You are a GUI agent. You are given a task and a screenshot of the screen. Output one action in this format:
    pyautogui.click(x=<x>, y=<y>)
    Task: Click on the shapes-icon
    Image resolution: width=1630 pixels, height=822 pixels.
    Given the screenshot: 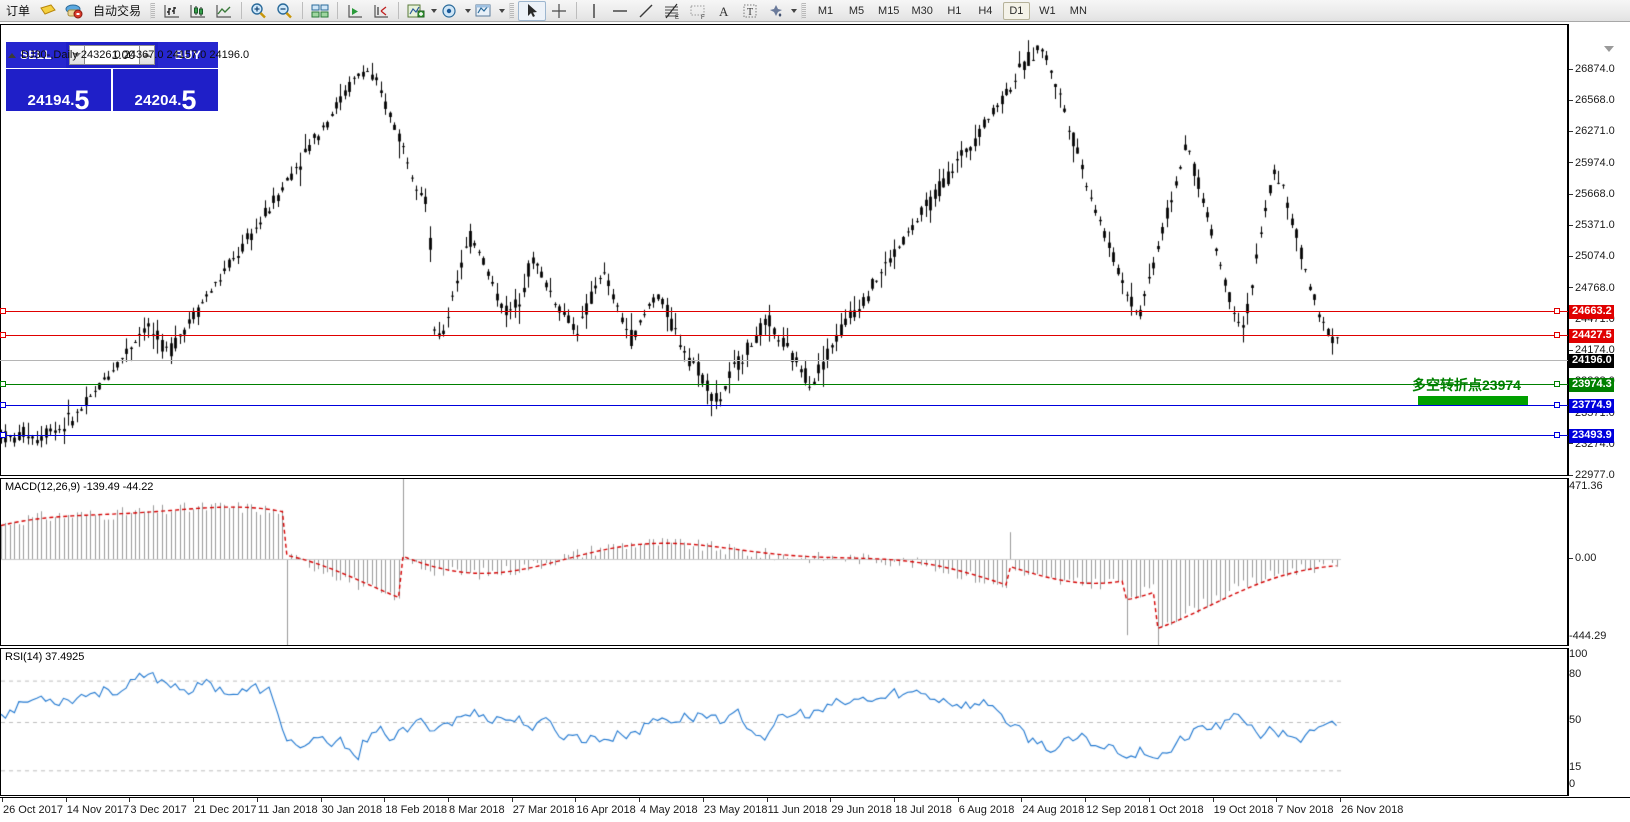 What is the action you would take?
    pyautogui.click(x=776, y=11)
    